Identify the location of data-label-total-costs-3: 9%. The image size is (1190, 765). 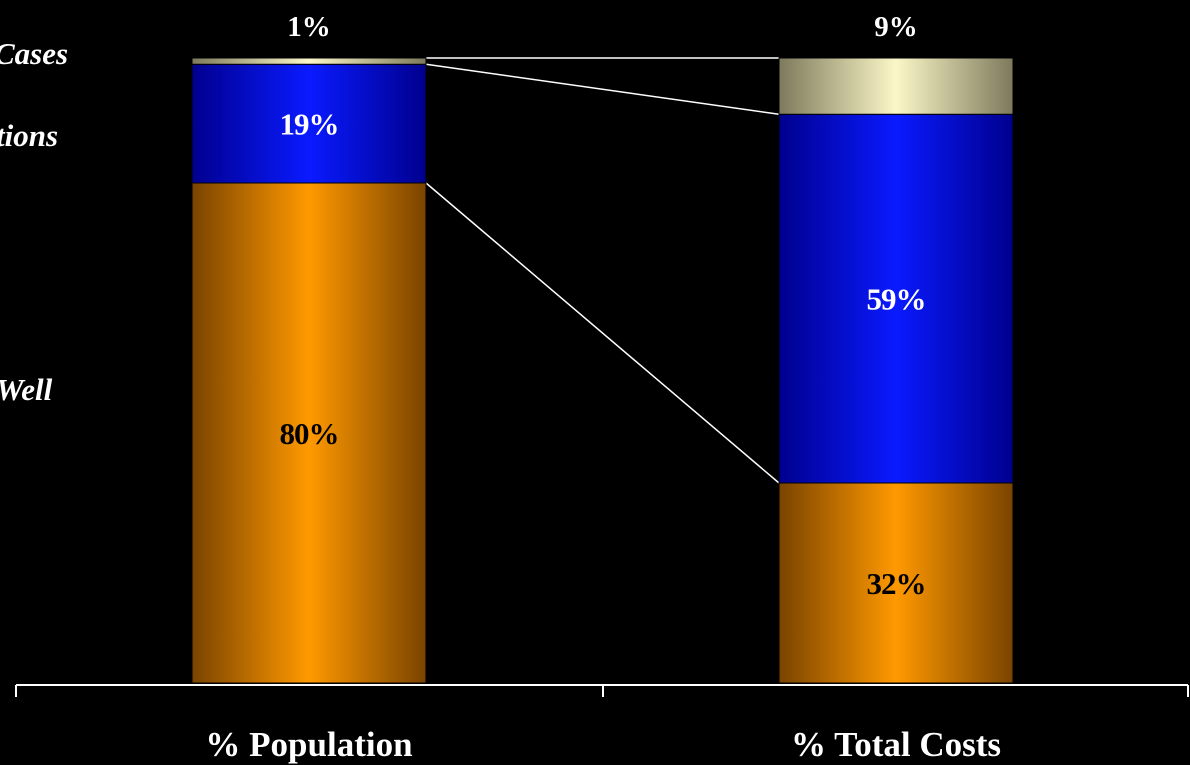
(896, 27).